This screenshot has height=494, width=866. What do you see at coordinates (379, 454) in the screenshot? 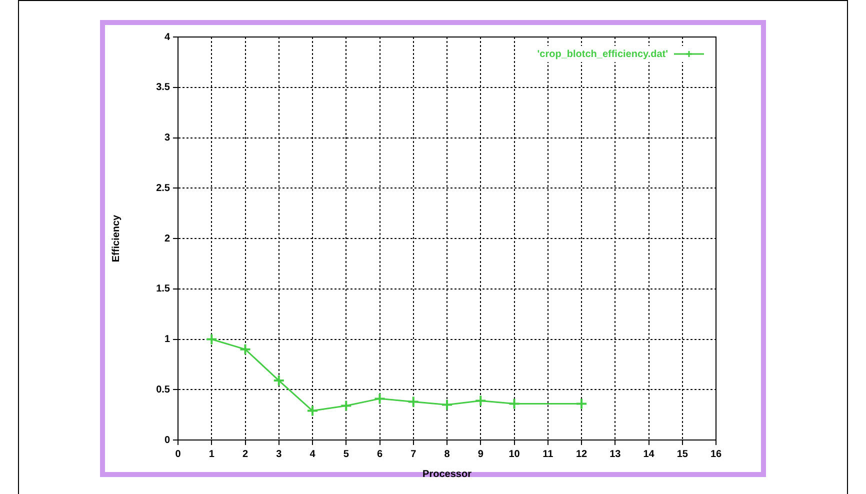
I see `x-tick-label: 6` at bounding box center [379, 454].